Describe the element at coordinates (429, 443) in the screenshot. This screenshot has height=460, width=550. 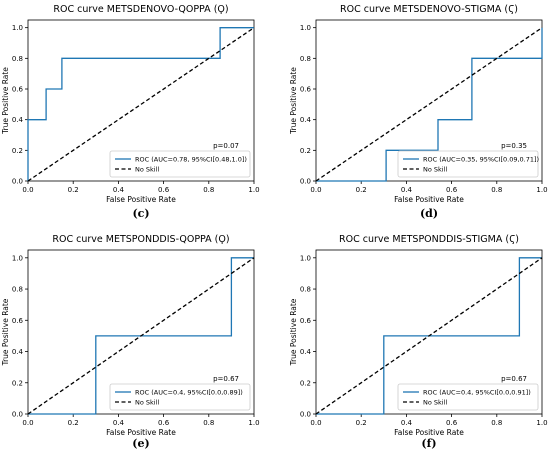
I see `caption-f: (f)` at that location.